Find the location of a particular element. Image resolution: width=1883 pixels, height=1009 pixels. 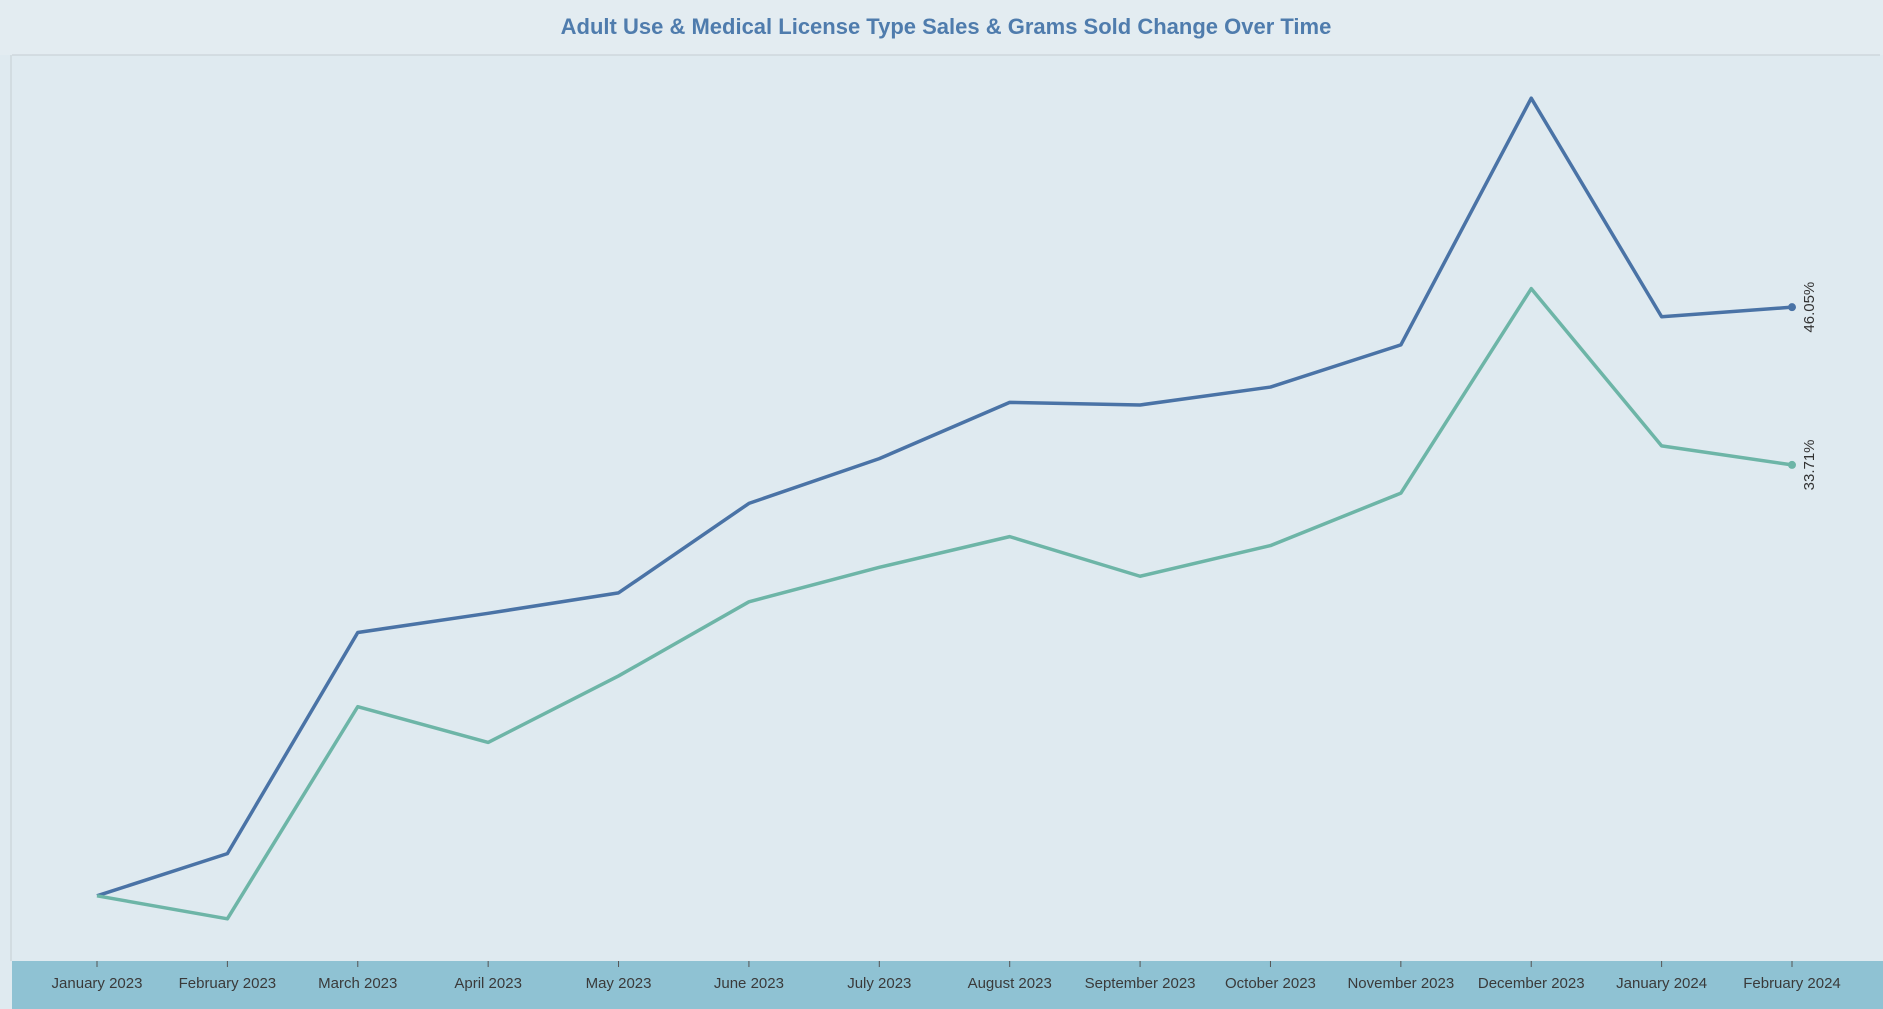

x-tick-label: August 2023 is located at coordinates (1010, 983).